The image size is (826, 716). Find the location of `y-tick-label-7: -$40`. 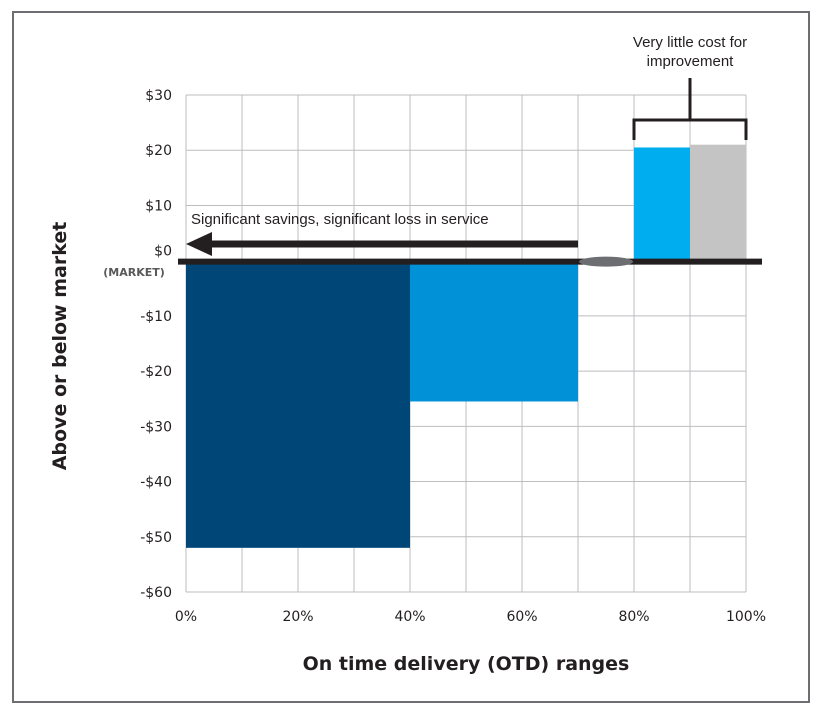

y-tick-label-7: -$40 is located at coordinates (156, 483).